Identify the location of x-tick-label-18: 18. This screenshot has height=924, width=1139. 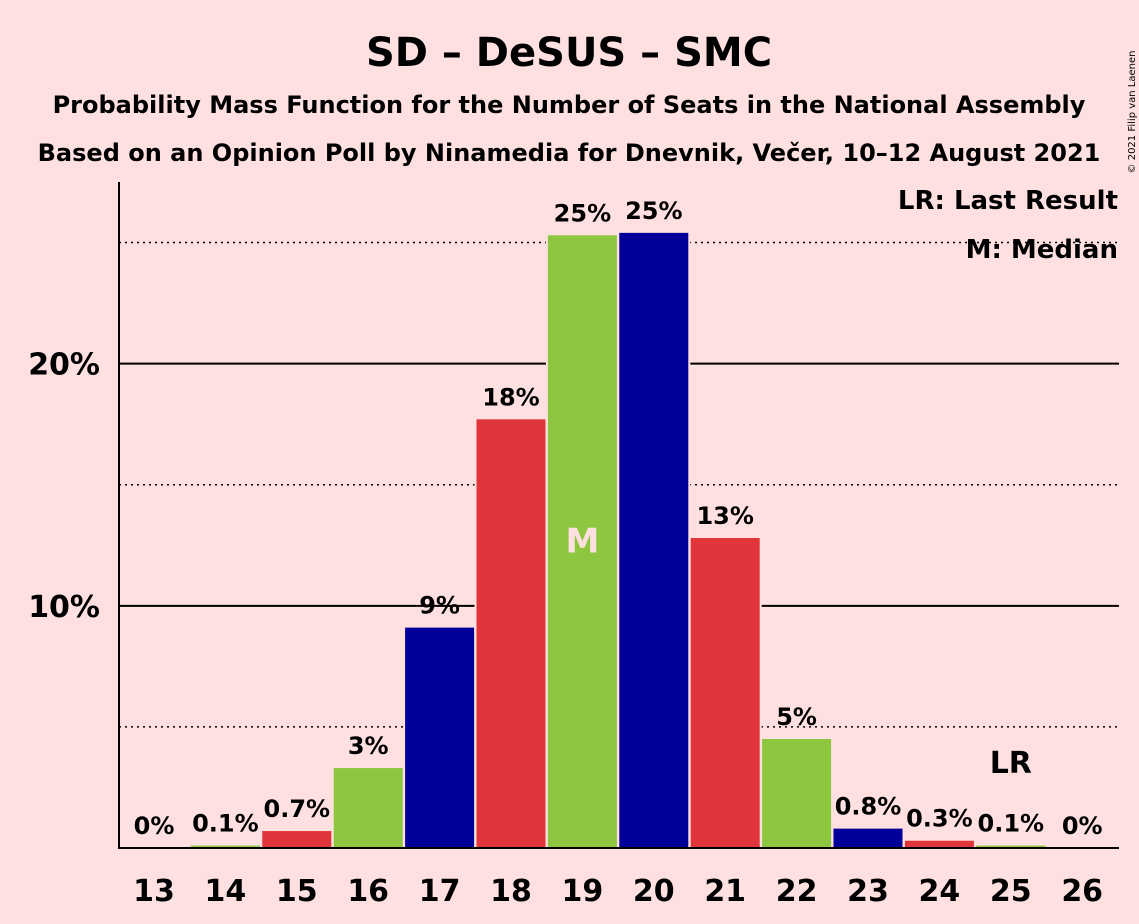
(511, 891).